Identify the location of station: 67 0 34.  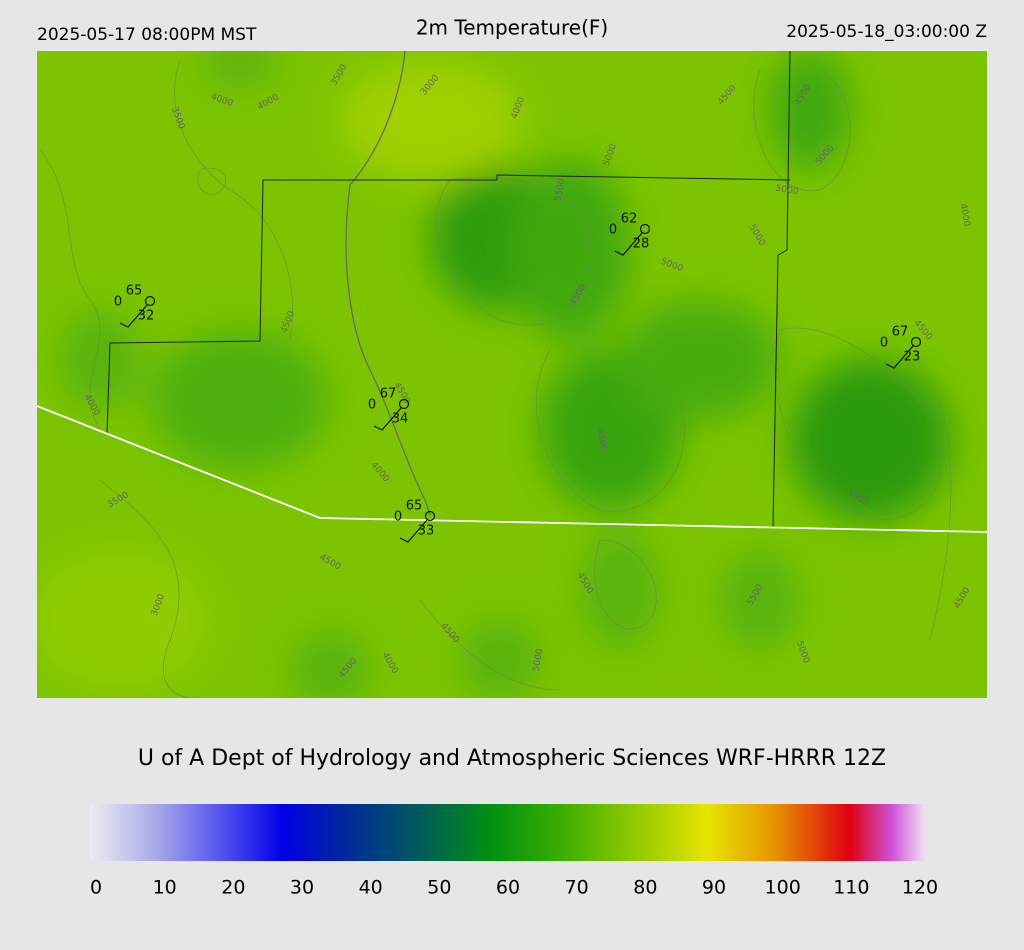
(389, 409).